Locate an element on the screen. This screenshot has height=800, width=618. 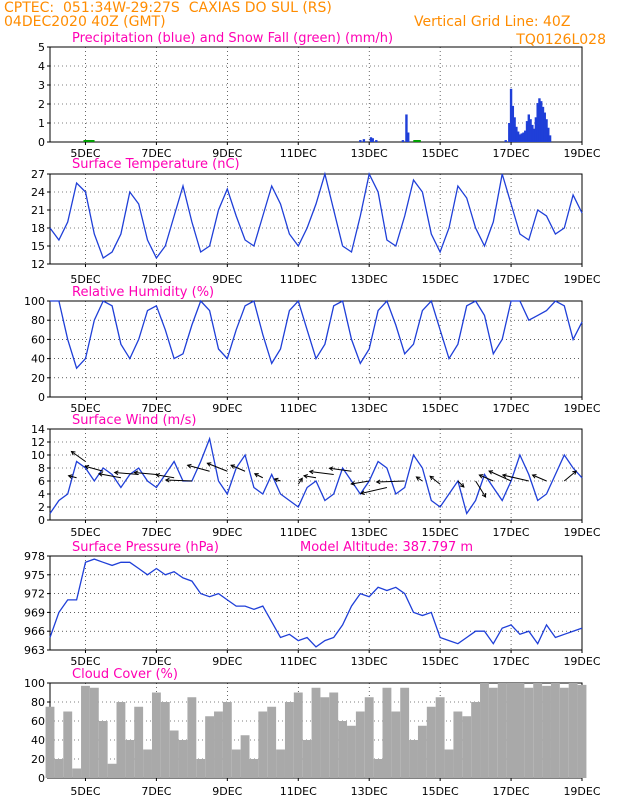
press-xtick-label: 11DEC is located at coordinates (298, 661).